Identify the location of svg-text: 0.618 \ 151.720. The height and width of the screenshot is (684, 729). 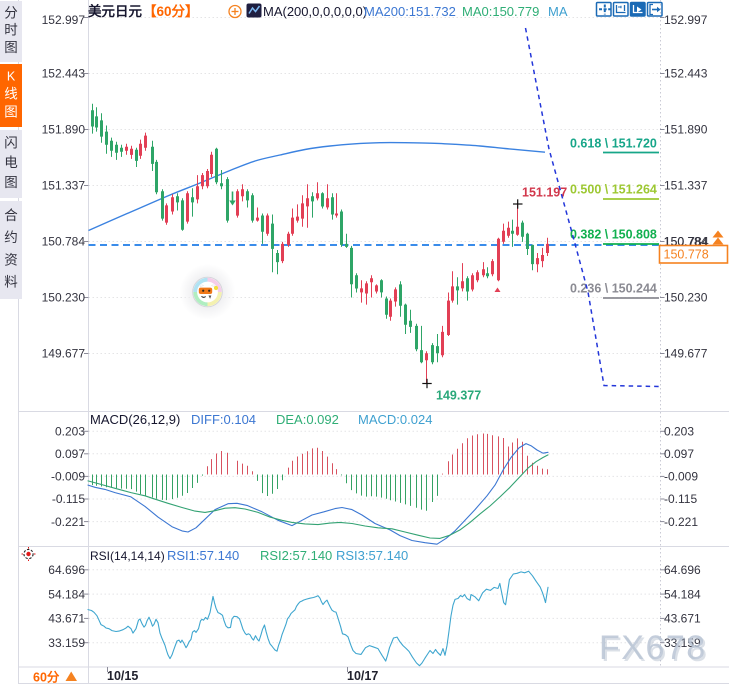
(613, 144).